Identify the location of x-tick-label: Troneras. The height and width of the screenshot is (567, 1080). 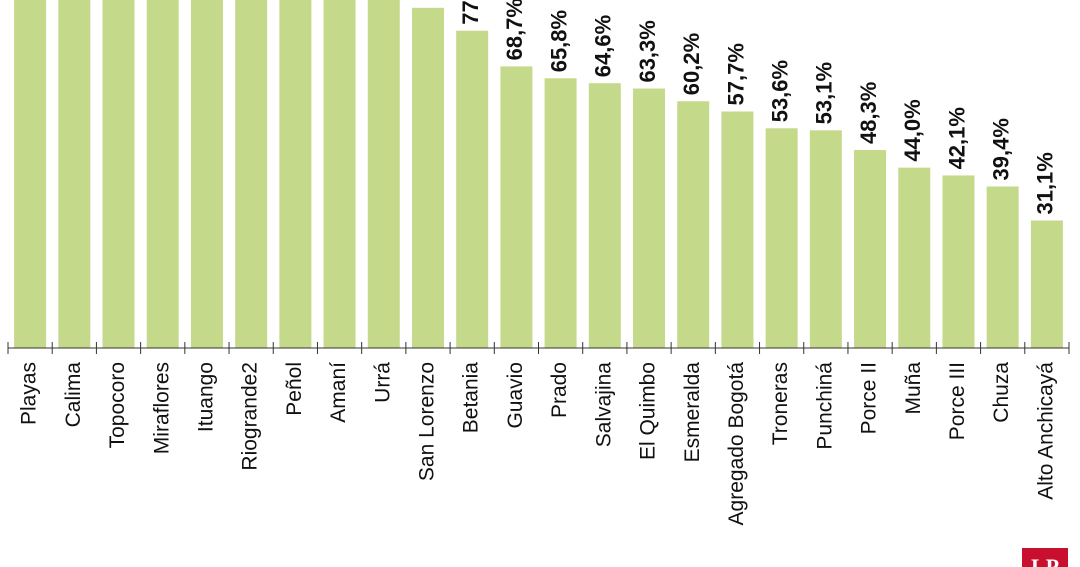
(780, 403).